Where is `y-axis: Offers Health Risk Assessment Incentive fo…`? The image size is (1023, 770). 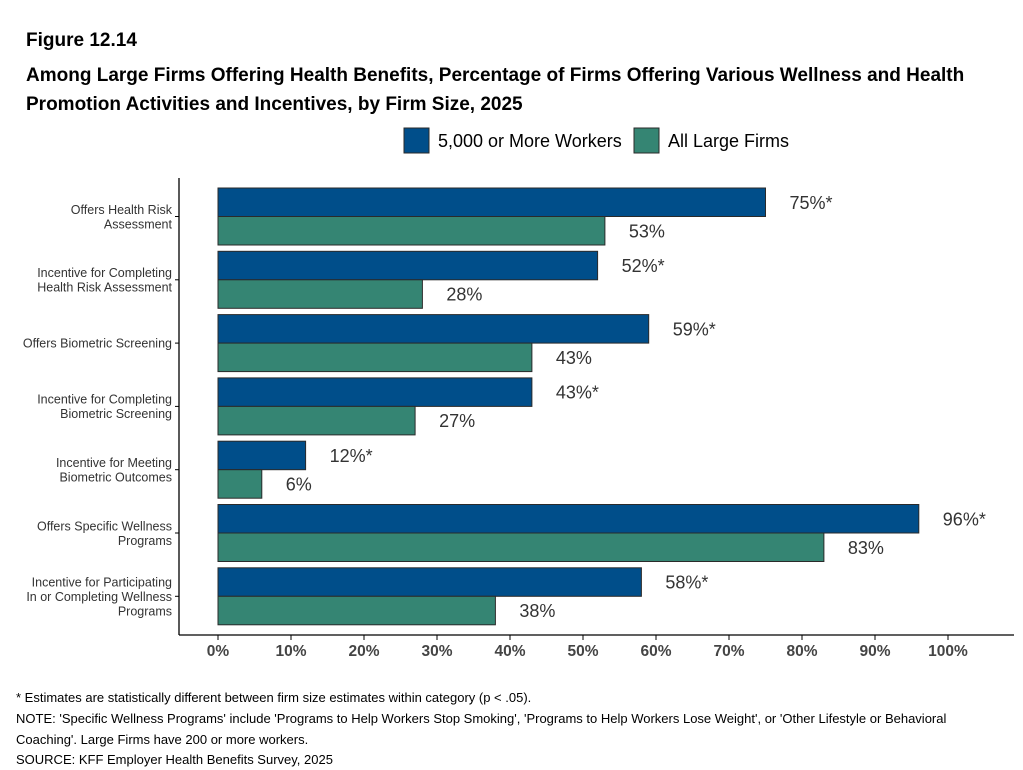 y-axis: Offers Health Risk Assessment Incentive fo… is located at coordinates (101, 406).